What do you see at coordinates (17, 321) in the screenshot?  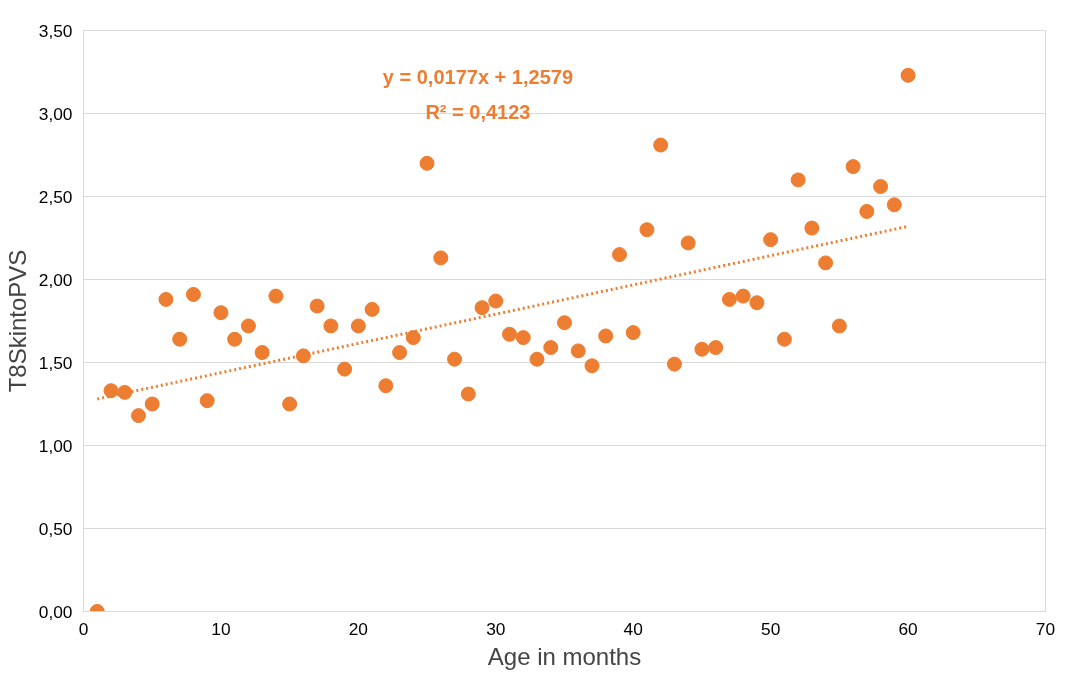 I see `y-axis-title: T8SkintoPVS` at bounding box center [17, 321].